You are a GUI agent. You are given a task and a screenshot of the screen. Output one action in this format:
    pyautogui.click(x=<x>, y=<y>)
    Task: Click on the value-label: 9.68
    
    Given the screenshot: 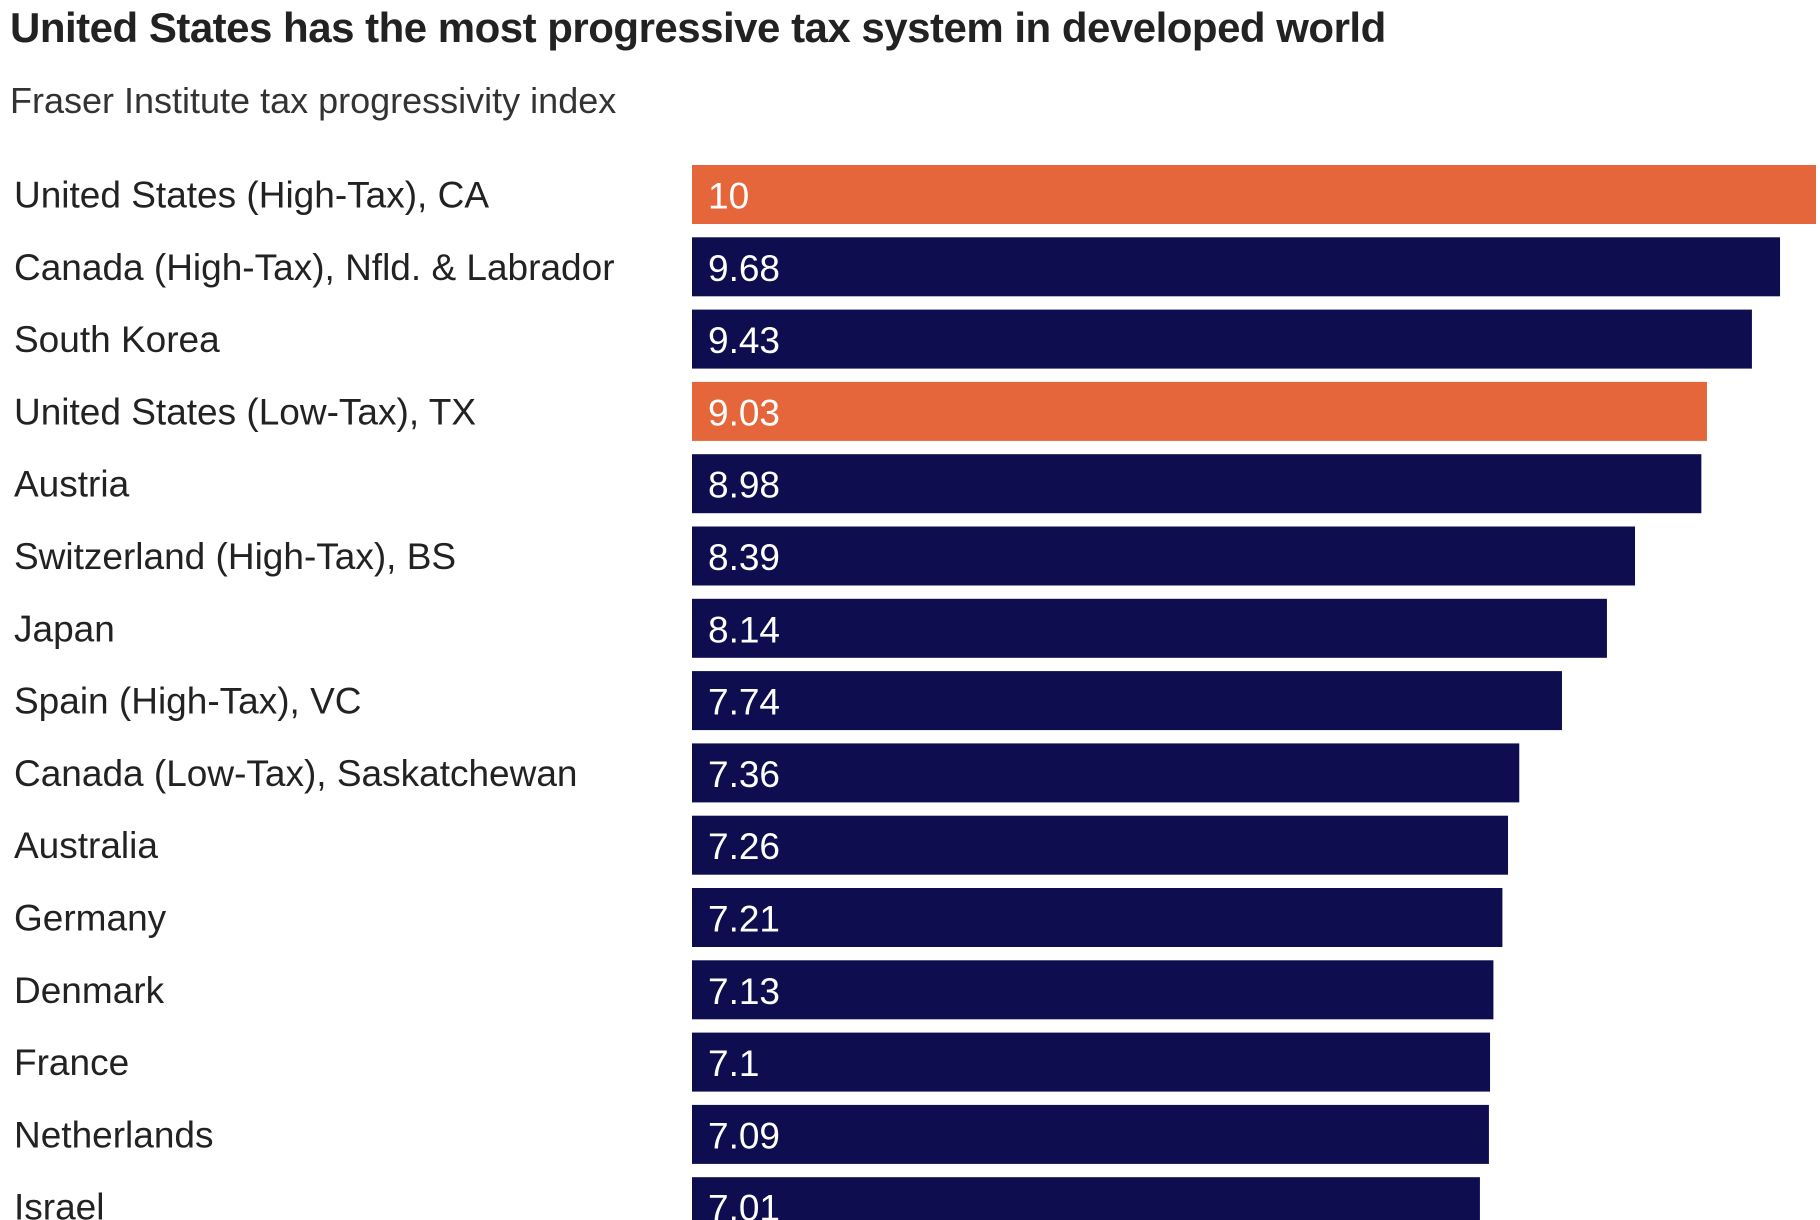 What is the action you would take?
    pyautogui.click(x=744, y=268)
    